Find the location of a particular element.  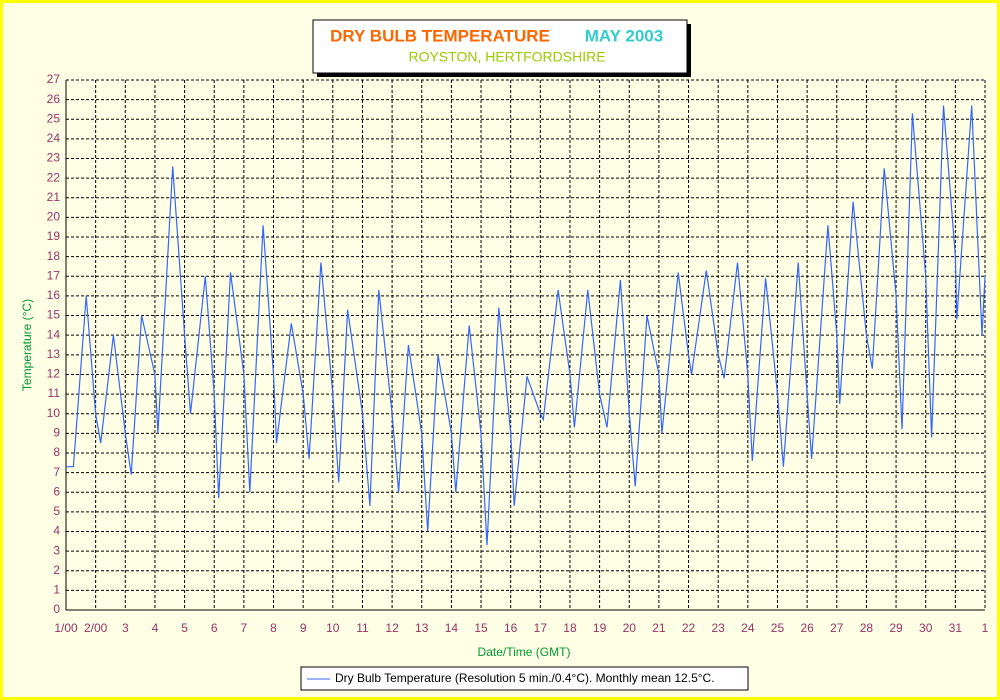

y-tick-label: 1 is located at coordinates (56, 590).